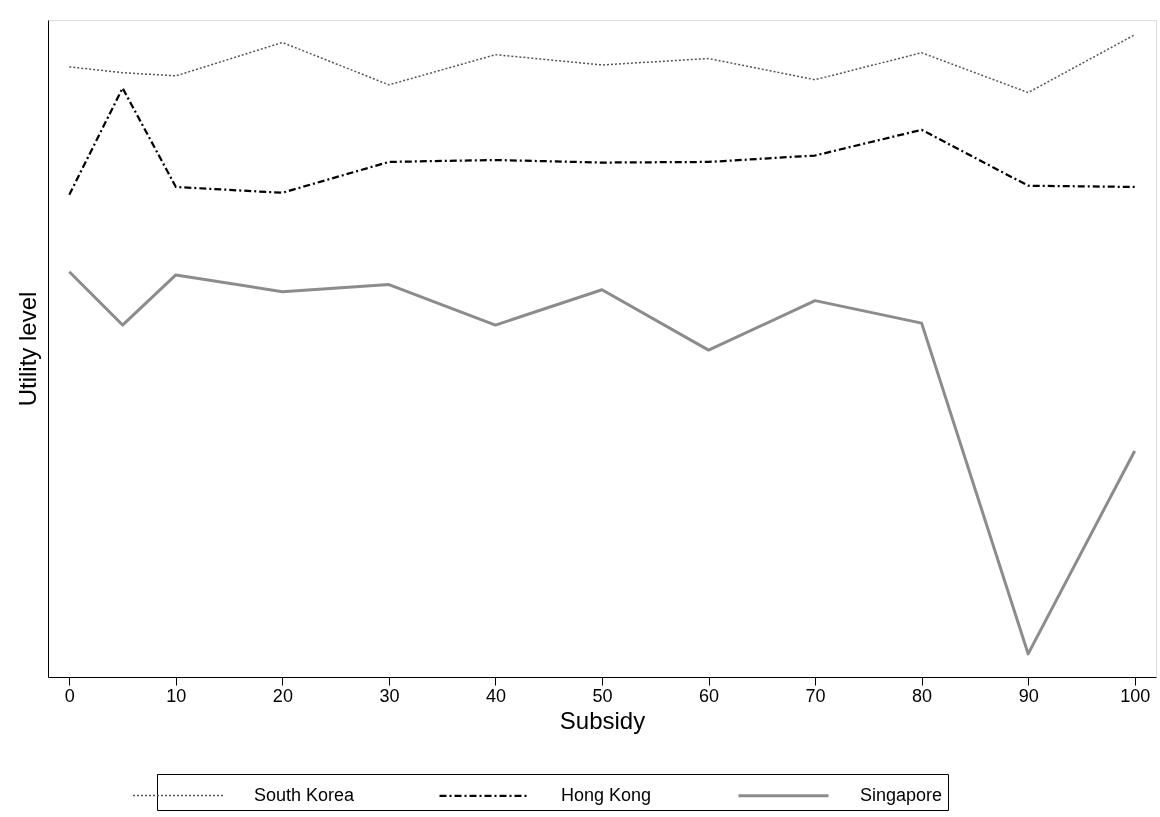 Image resolution: width=1160 pixels, height=817 pixels. What do you see at coordinates (176, 695) in the screenshot?
I see `x-tick-label: 10` at bounding box center [176, 695].